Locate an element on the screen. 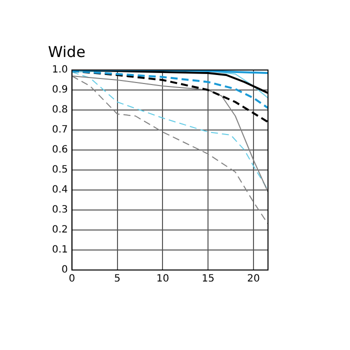 This screenshot has height=350, width=350. y-tick-label: 0.9 is located at coordinates (60, 90).